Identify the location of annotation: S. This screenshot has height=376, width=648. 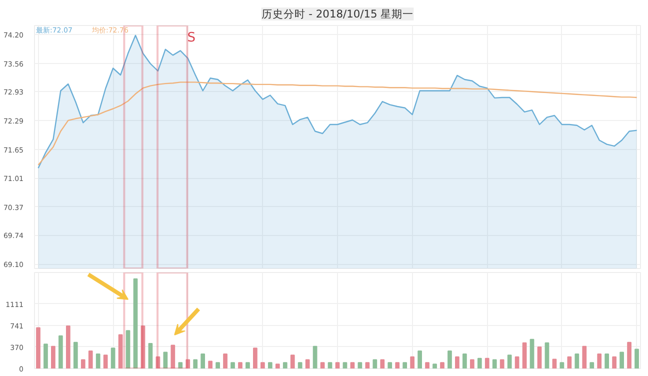
(191, 38).